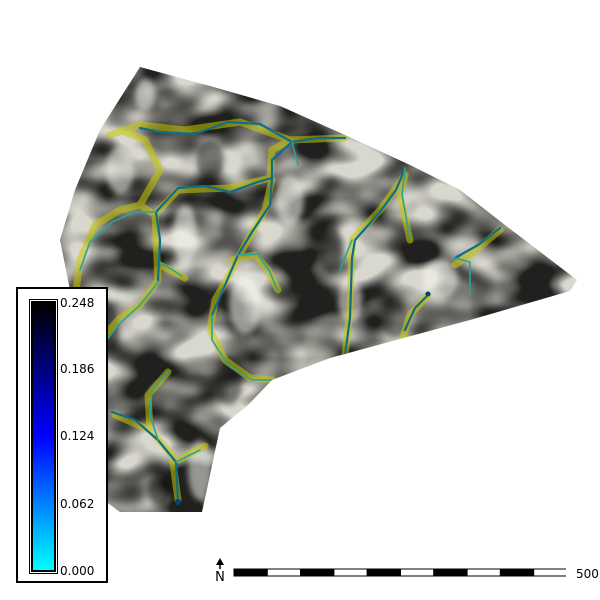 Image resolution: width=600 pixels, height=600 pixels. What do you see at coordinates (220, 577) in the screenshot?
I see `svg-text: N` at bounding box center [220, 577].